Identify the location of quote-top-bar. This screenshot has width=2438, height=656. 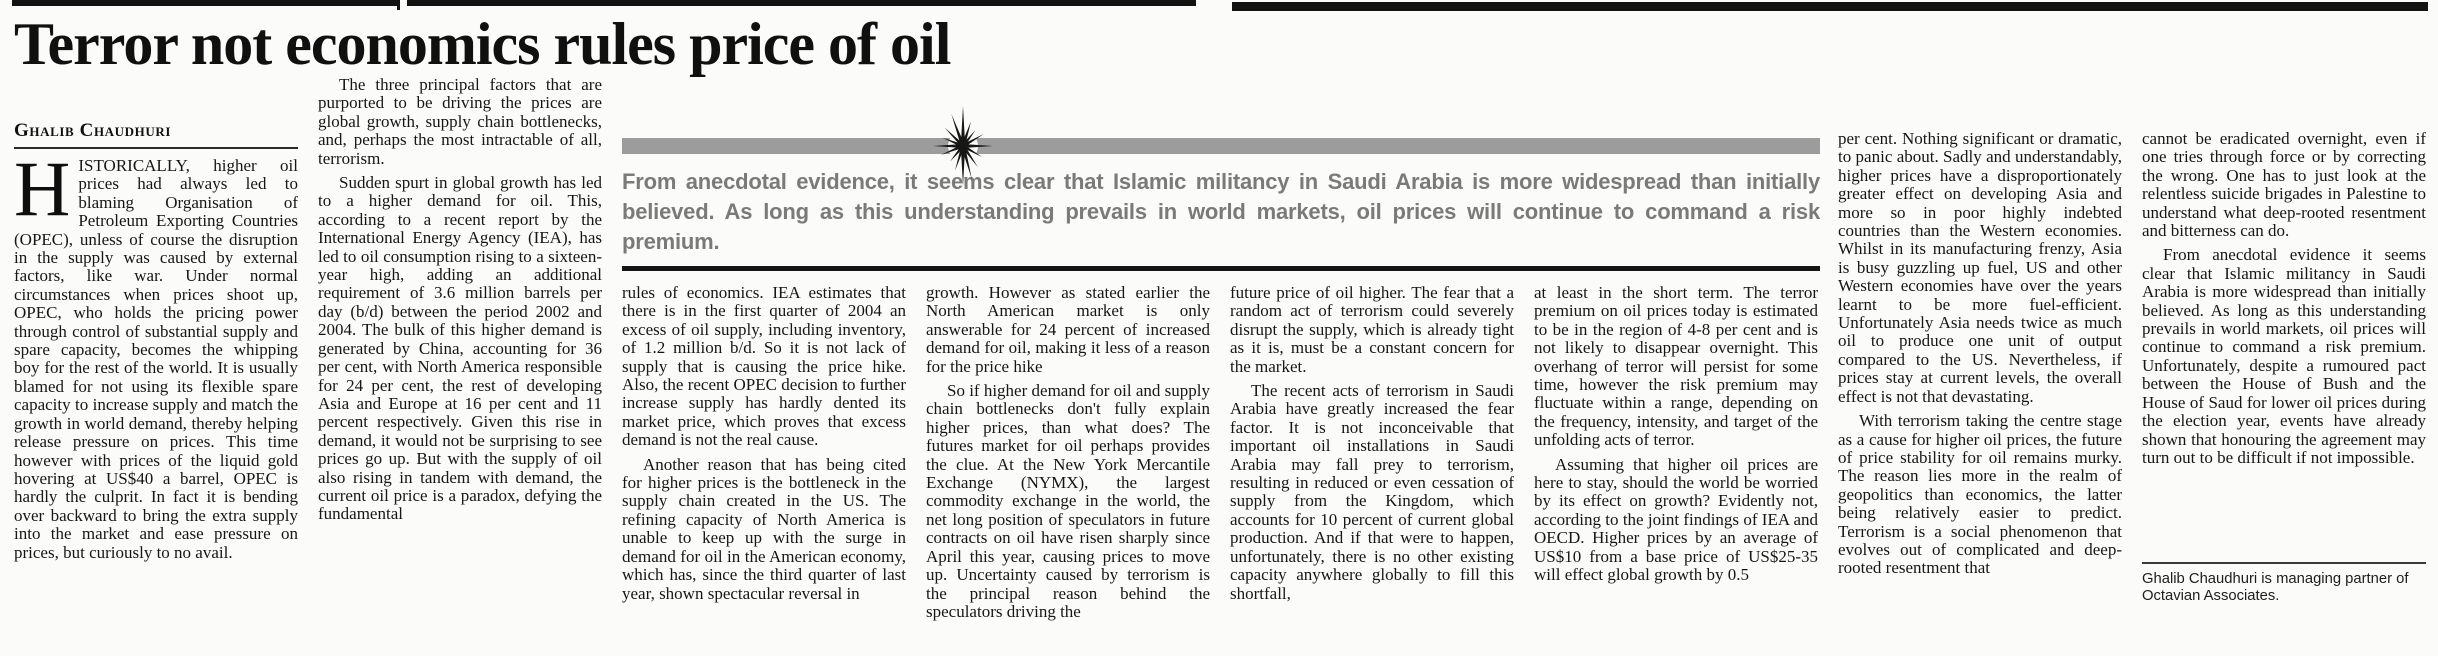
(1221, 146).